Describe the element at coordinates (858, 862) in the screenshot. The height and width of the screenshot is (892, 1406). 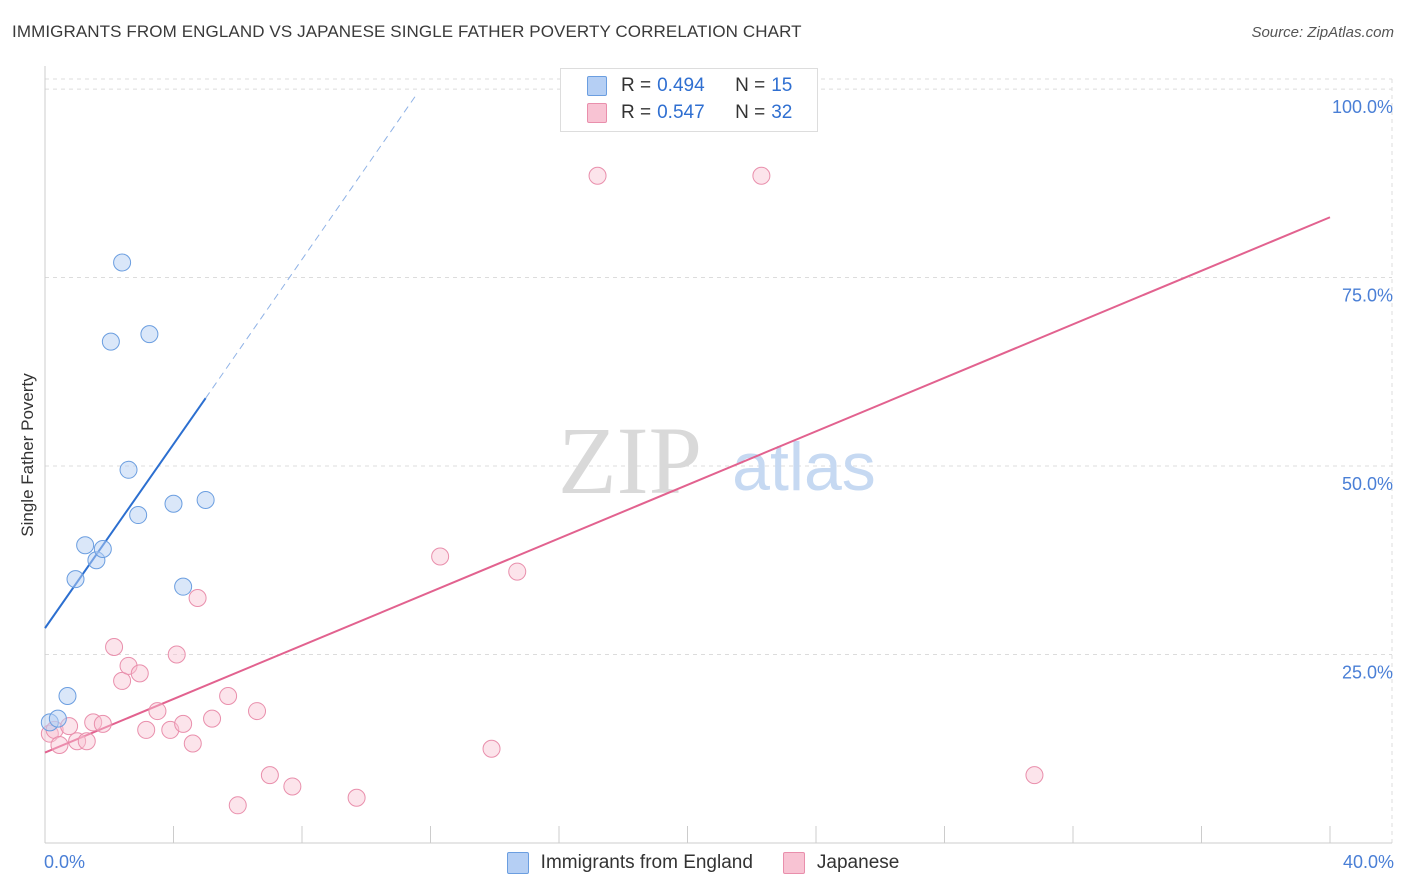
I see `japanese-legend-label: Japanese` at that location.